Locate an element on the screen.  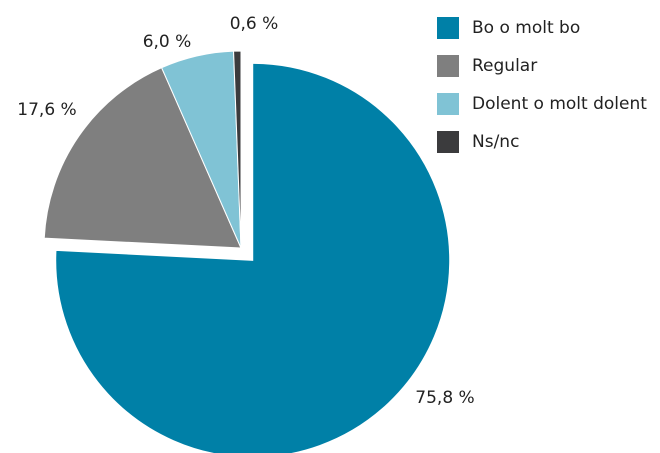
data-label: 0,6 % is located at coordinates (254, 24).